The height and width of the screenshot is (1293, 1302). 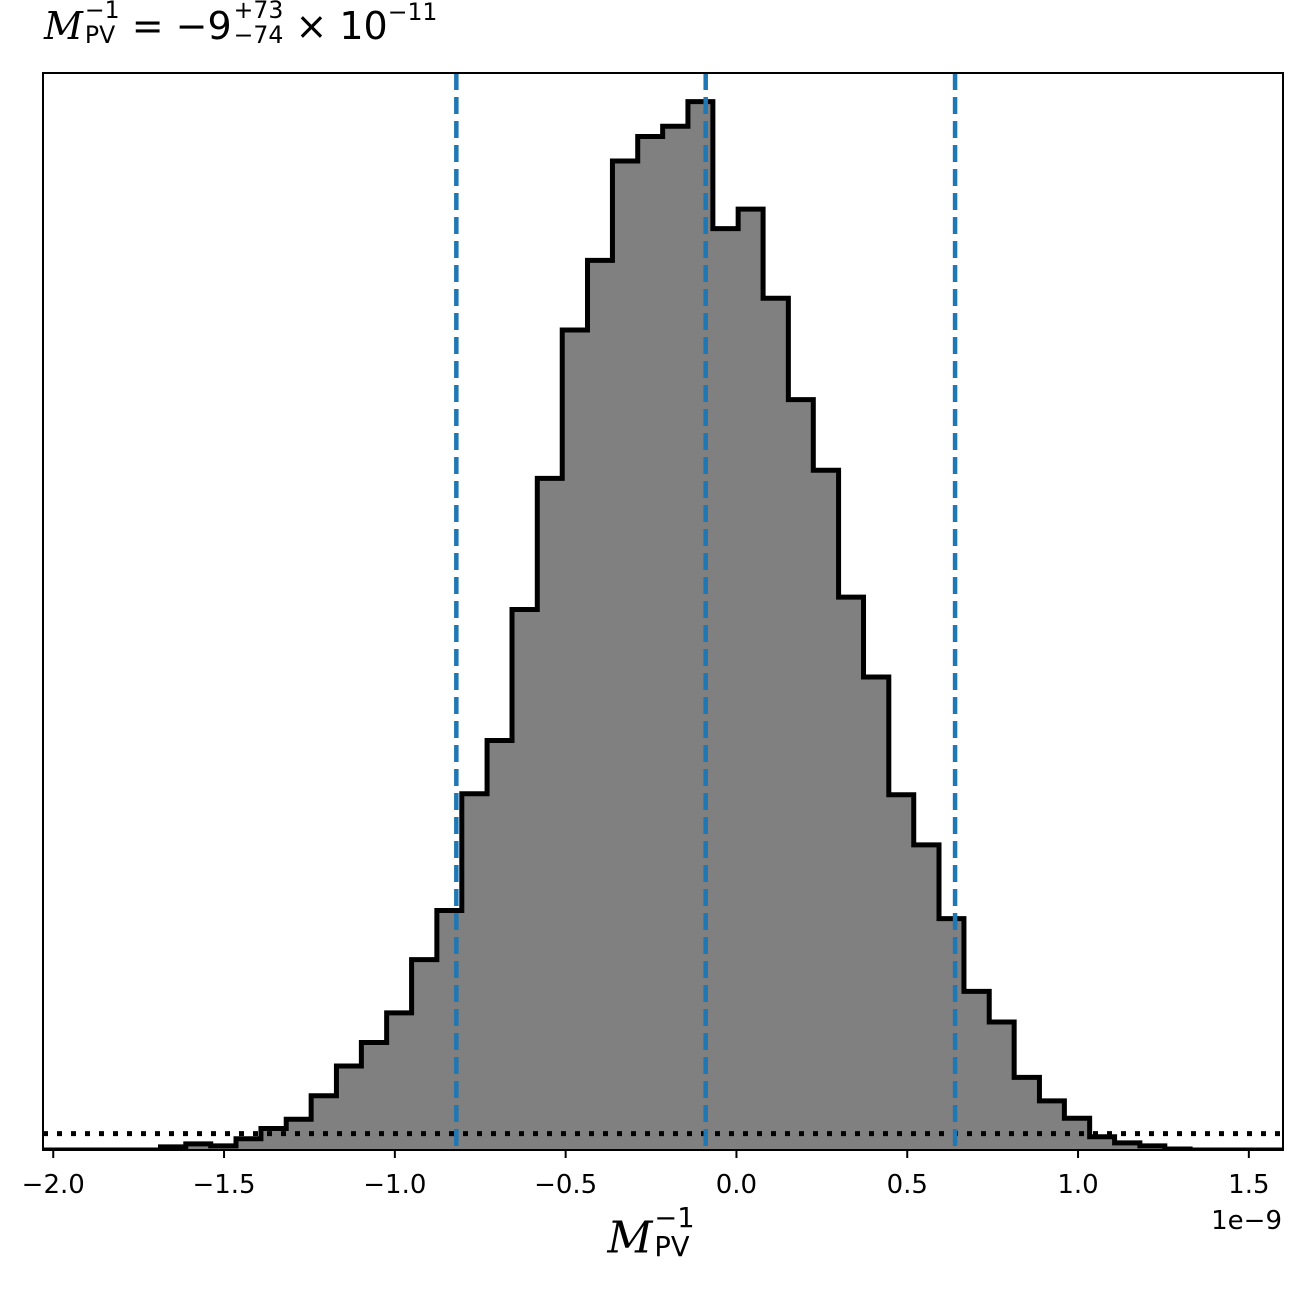 What do you see at coordinates (736, 1185) in the screenshot?
I see `x-tick-label: 0.0` at bounding box center [736, 1185].